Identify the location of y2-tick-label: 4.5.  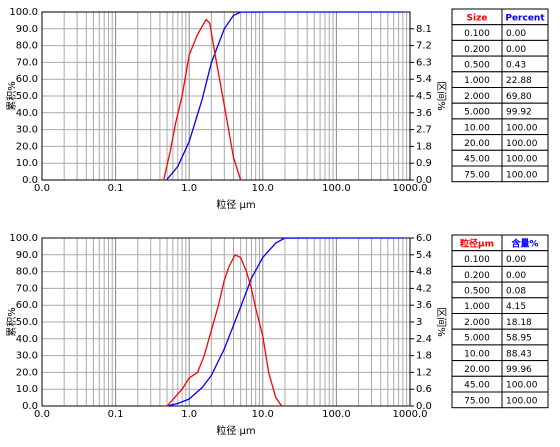
(424, 96).